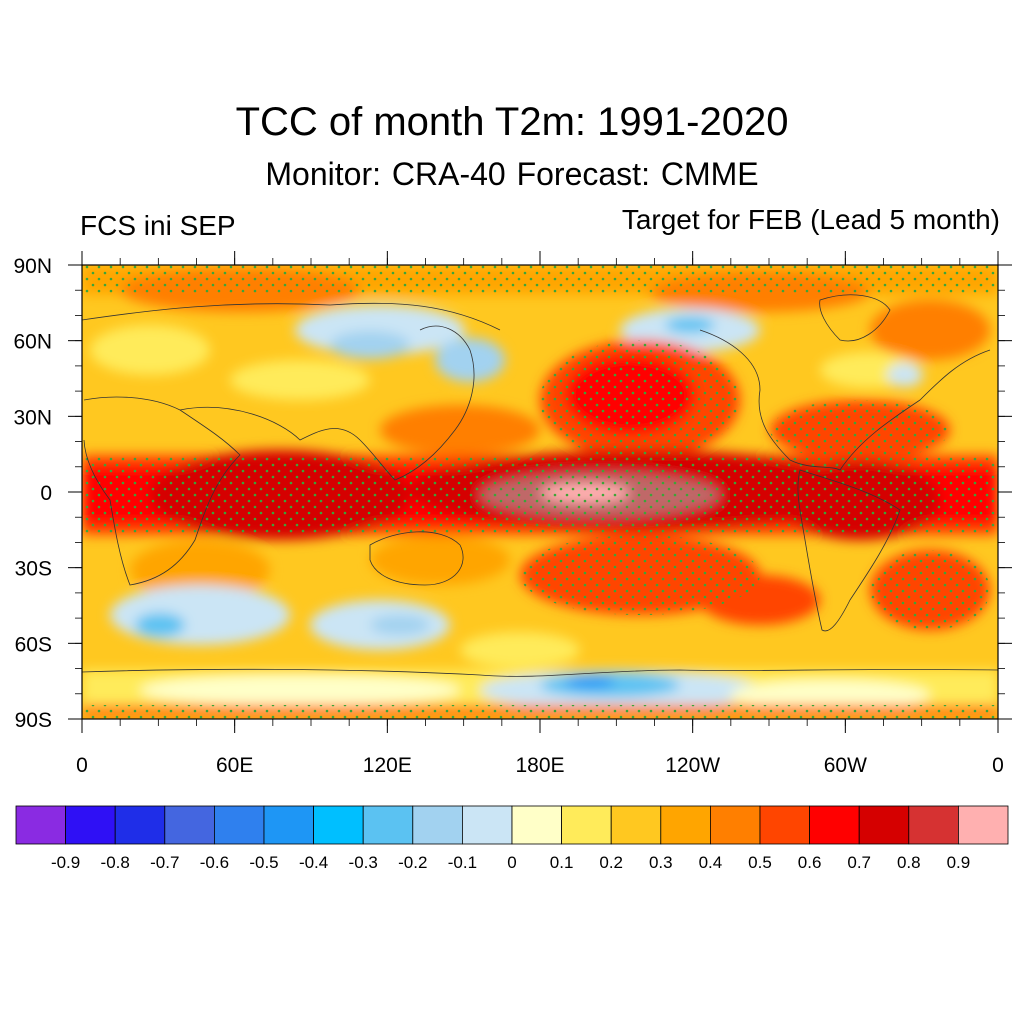 The image size is (1024, 1024). What do you see at coordinates (711, 862) in the screenshot?
I see `colorbar-label: 0.4` at bounding box center [711, 862].